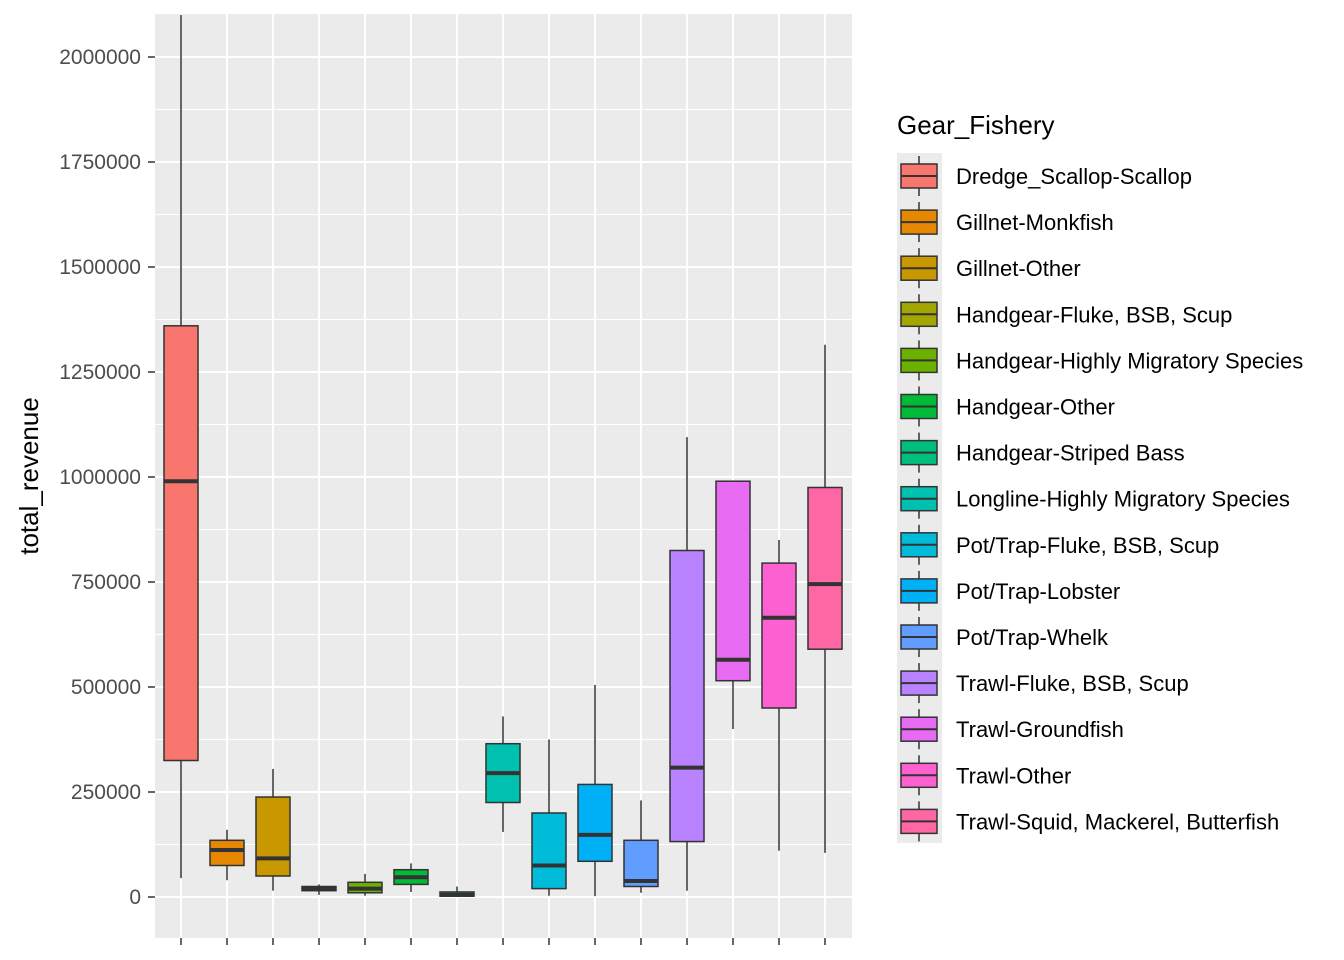  I want to click on legend-label: Handgear-Striped Bass, so click(1070, 453).